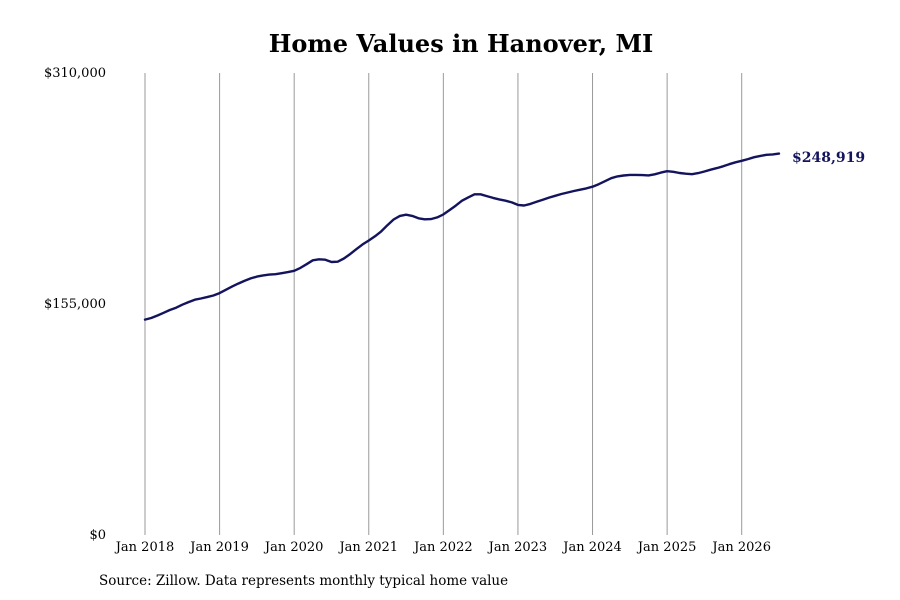  What do you see at coordinates (828, 158) in the screenshot?
I see `end-value-label: $248,919` at bounding box center [828, 158].